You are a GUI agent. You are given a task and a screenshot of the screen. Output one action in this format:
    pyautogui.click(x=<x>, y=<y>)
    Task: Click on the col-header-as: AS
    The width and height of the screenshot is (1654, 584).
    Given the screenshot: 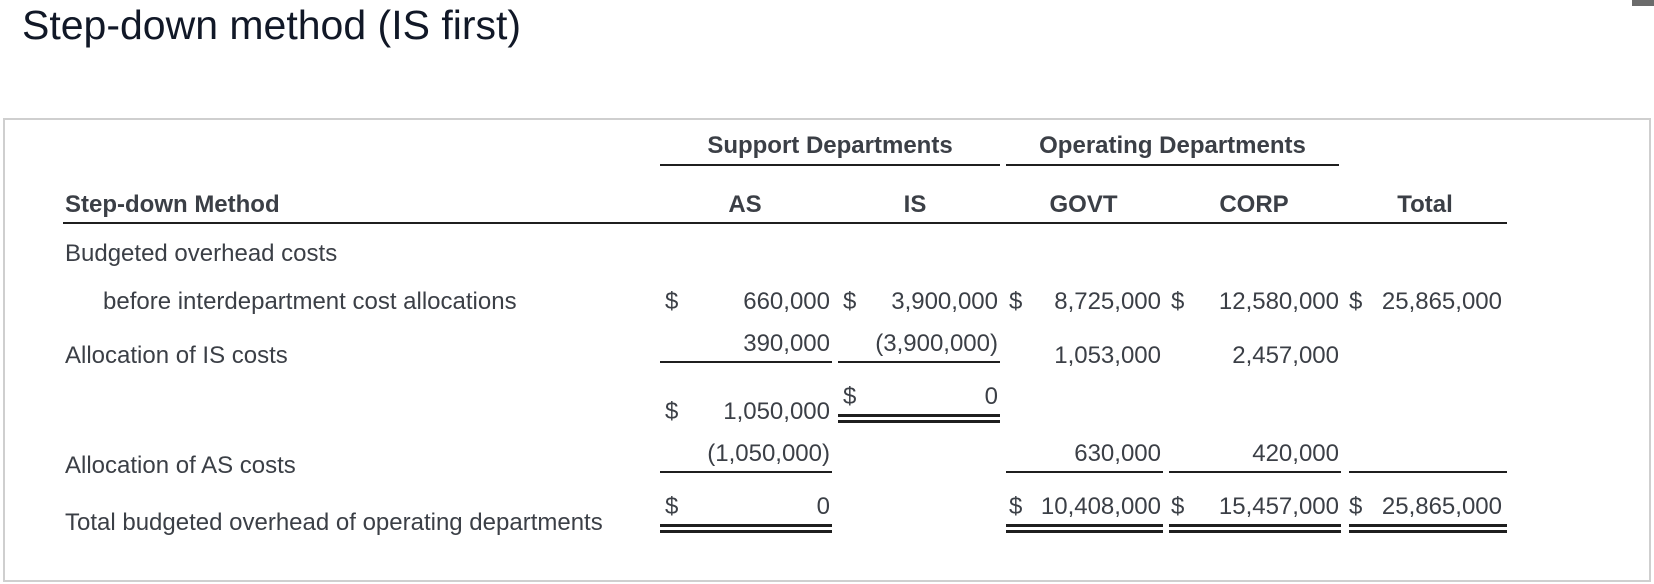 What is the action you would take?
    pyautogui.click(x=745, y=204)
    